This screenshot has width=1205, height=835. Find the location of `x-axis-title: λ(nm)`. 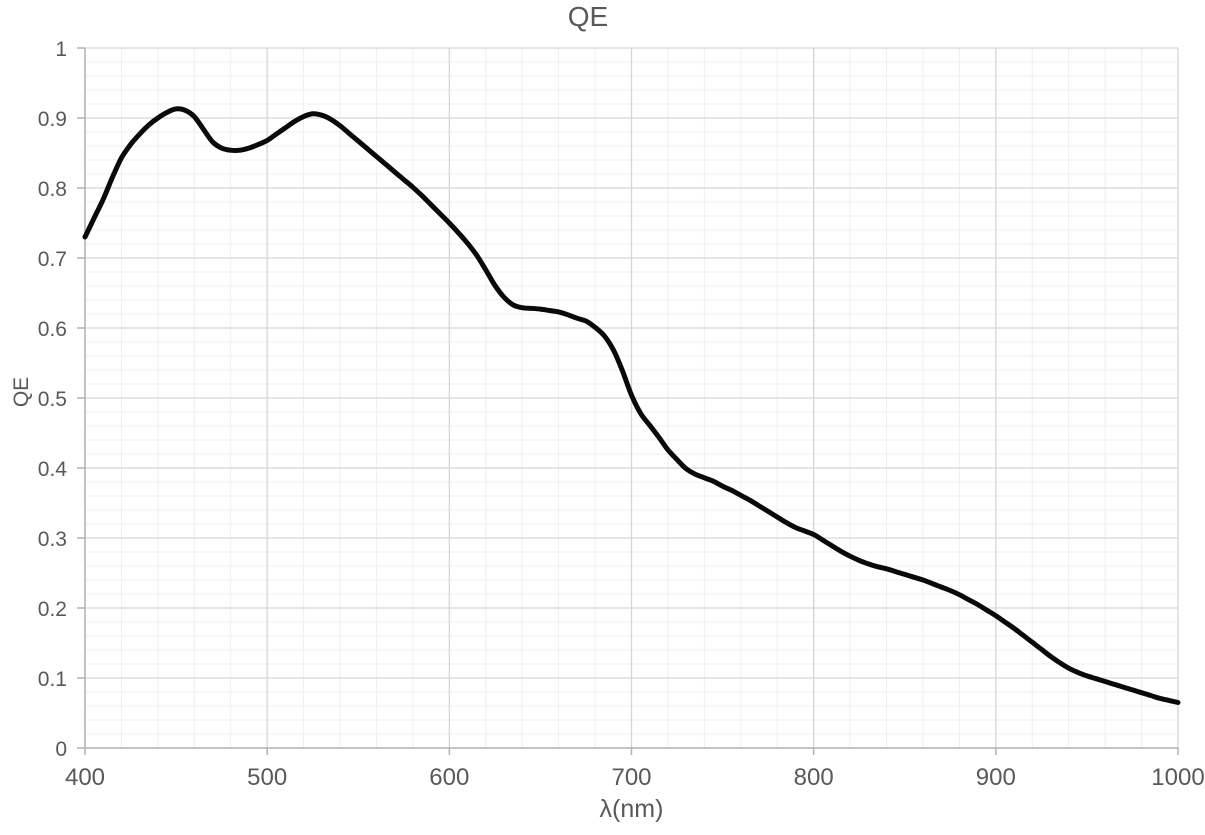

x-axis-title: λ(nm) is located at coordinates (631, 809).